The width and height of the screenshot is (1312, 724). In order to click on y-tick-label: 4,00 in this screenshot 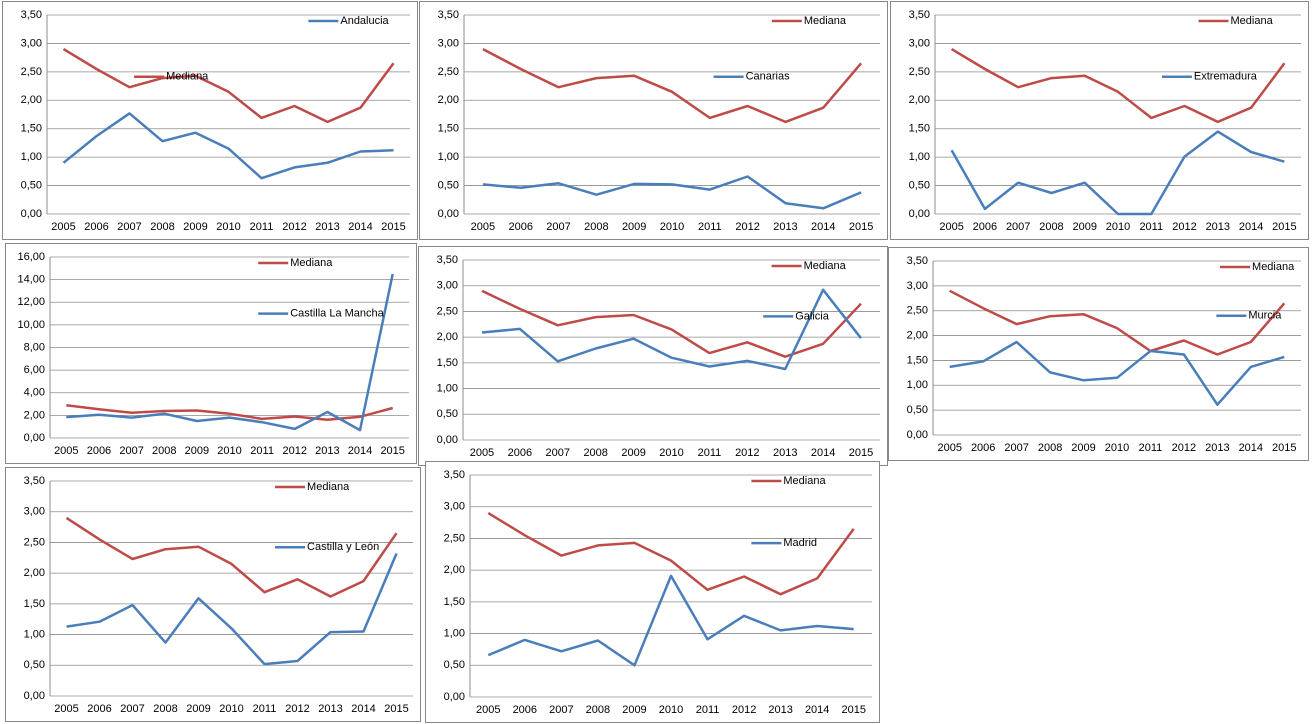, I will do `click(34, 393)`.